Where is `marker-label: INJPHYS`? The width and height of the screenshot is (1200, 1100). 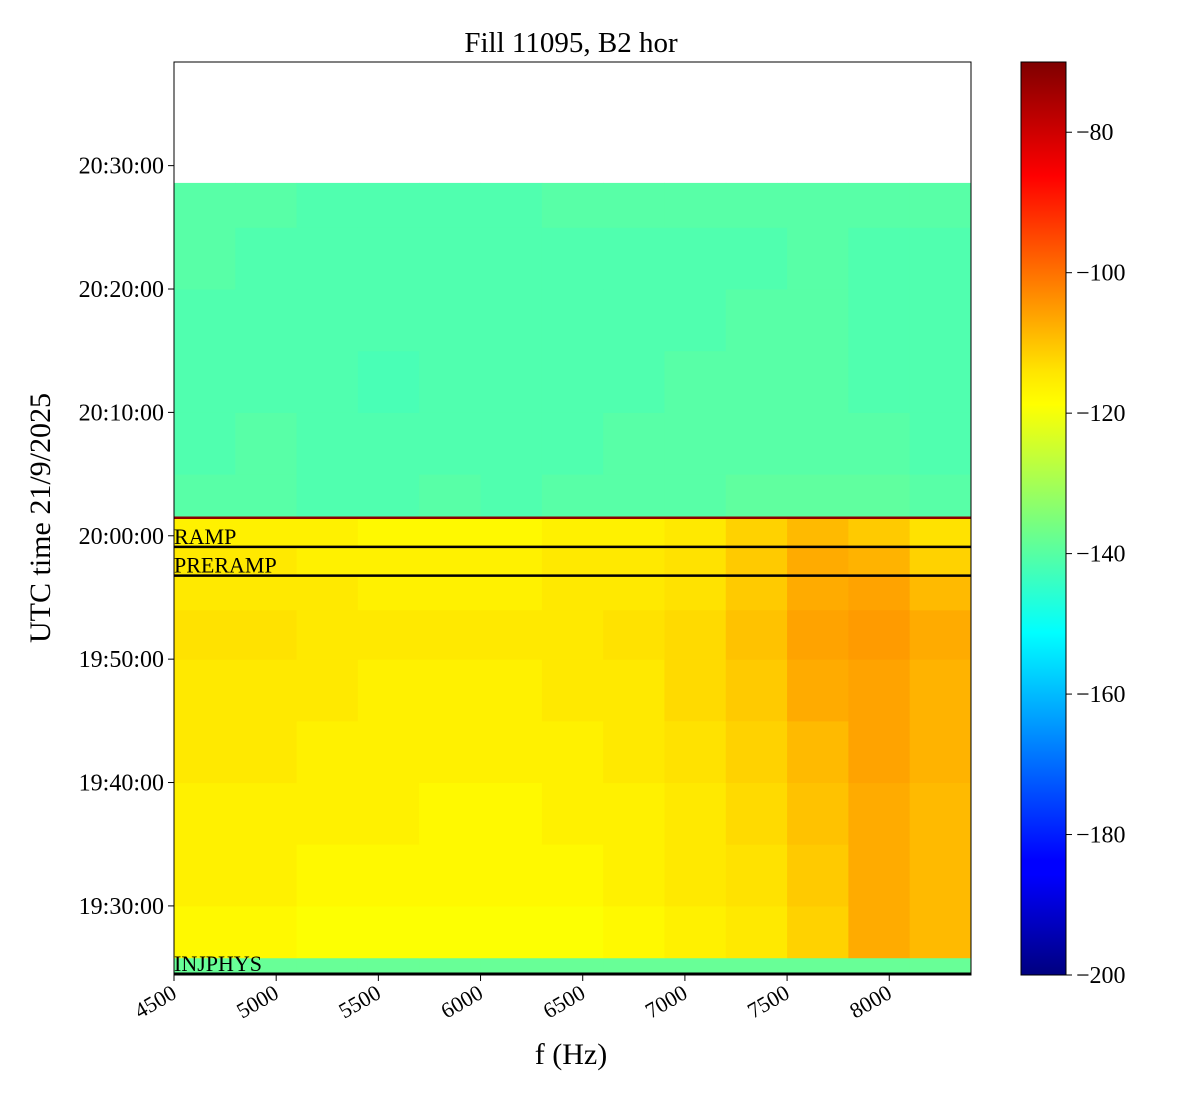 marker-label: INJPHYS is located at coordinates (218, 963).